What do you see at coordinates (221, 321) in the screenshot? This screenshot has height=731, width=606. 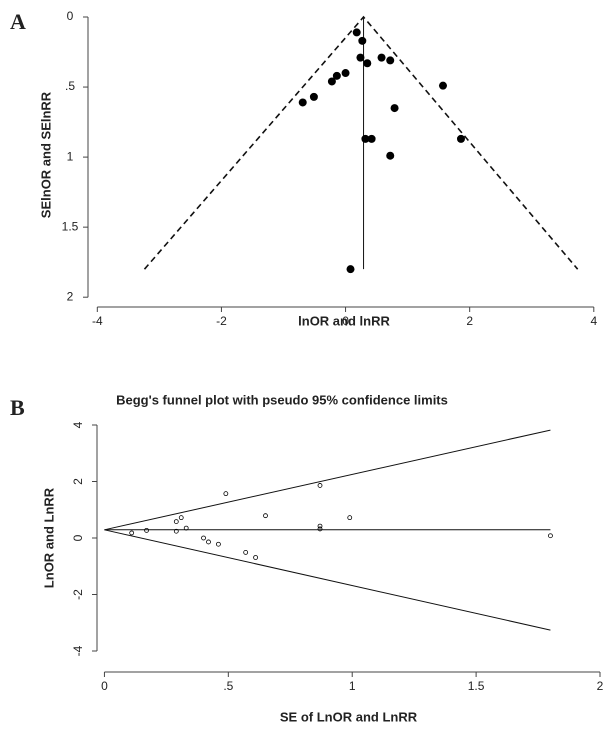 I see `x-tick-label: -2` at bounding box center [221, 321].